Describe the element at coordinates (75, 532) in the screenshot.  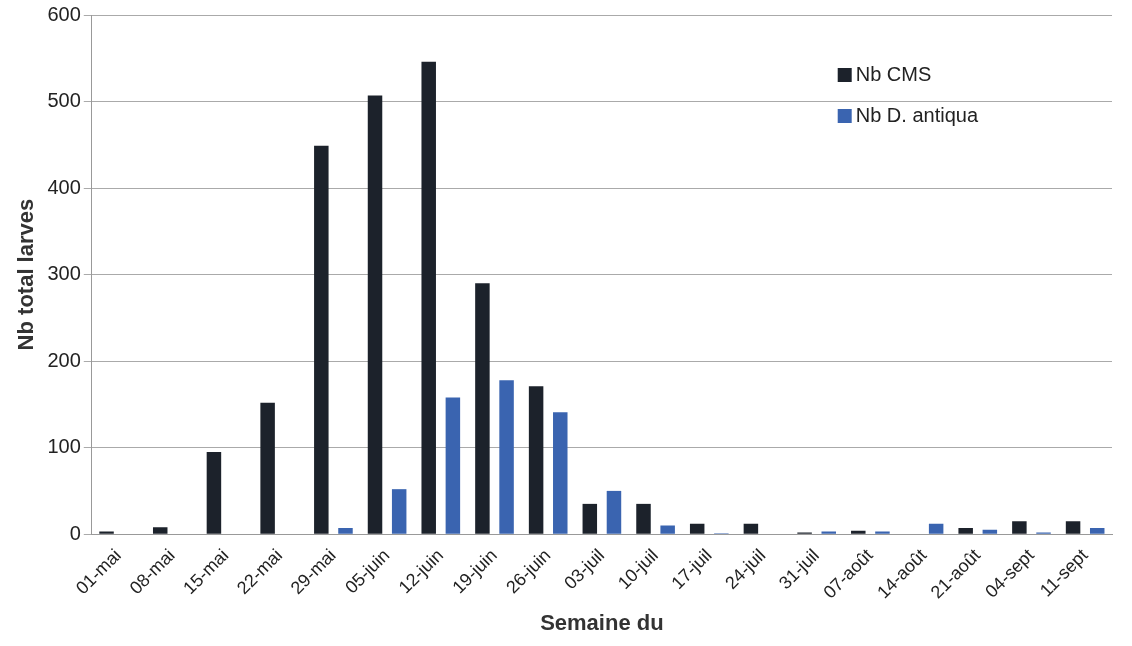
I see `y-tick-label: 0` at that location.